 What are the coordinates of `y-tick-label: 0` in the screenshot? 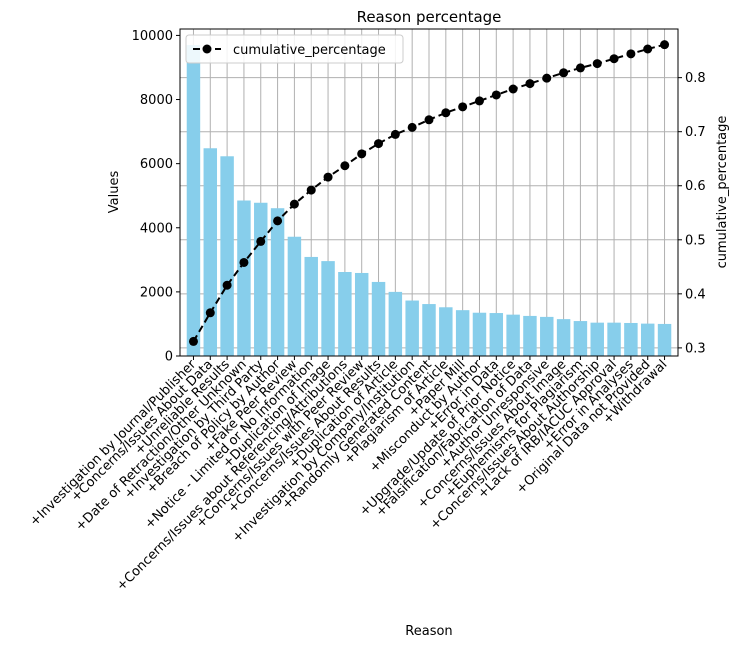 It's located at (169, 357).